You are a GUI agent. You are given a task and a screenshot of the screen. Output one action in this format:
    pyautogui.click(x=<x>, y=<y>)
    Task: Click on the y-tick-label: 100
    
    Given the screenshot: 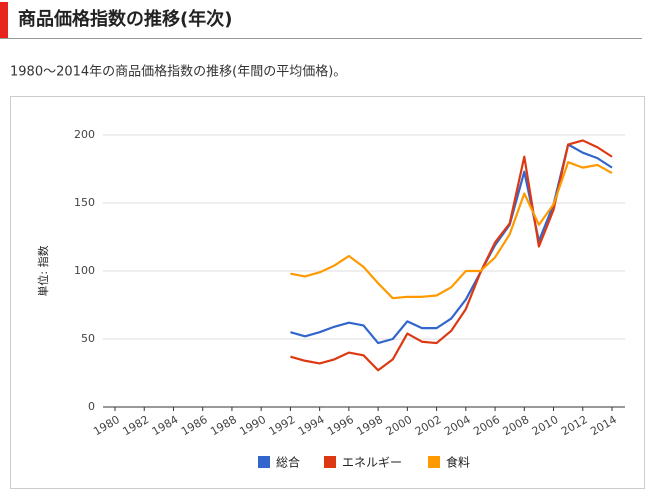 What is the action you would take?
    pyautogui.click(x=84, y=270)
    